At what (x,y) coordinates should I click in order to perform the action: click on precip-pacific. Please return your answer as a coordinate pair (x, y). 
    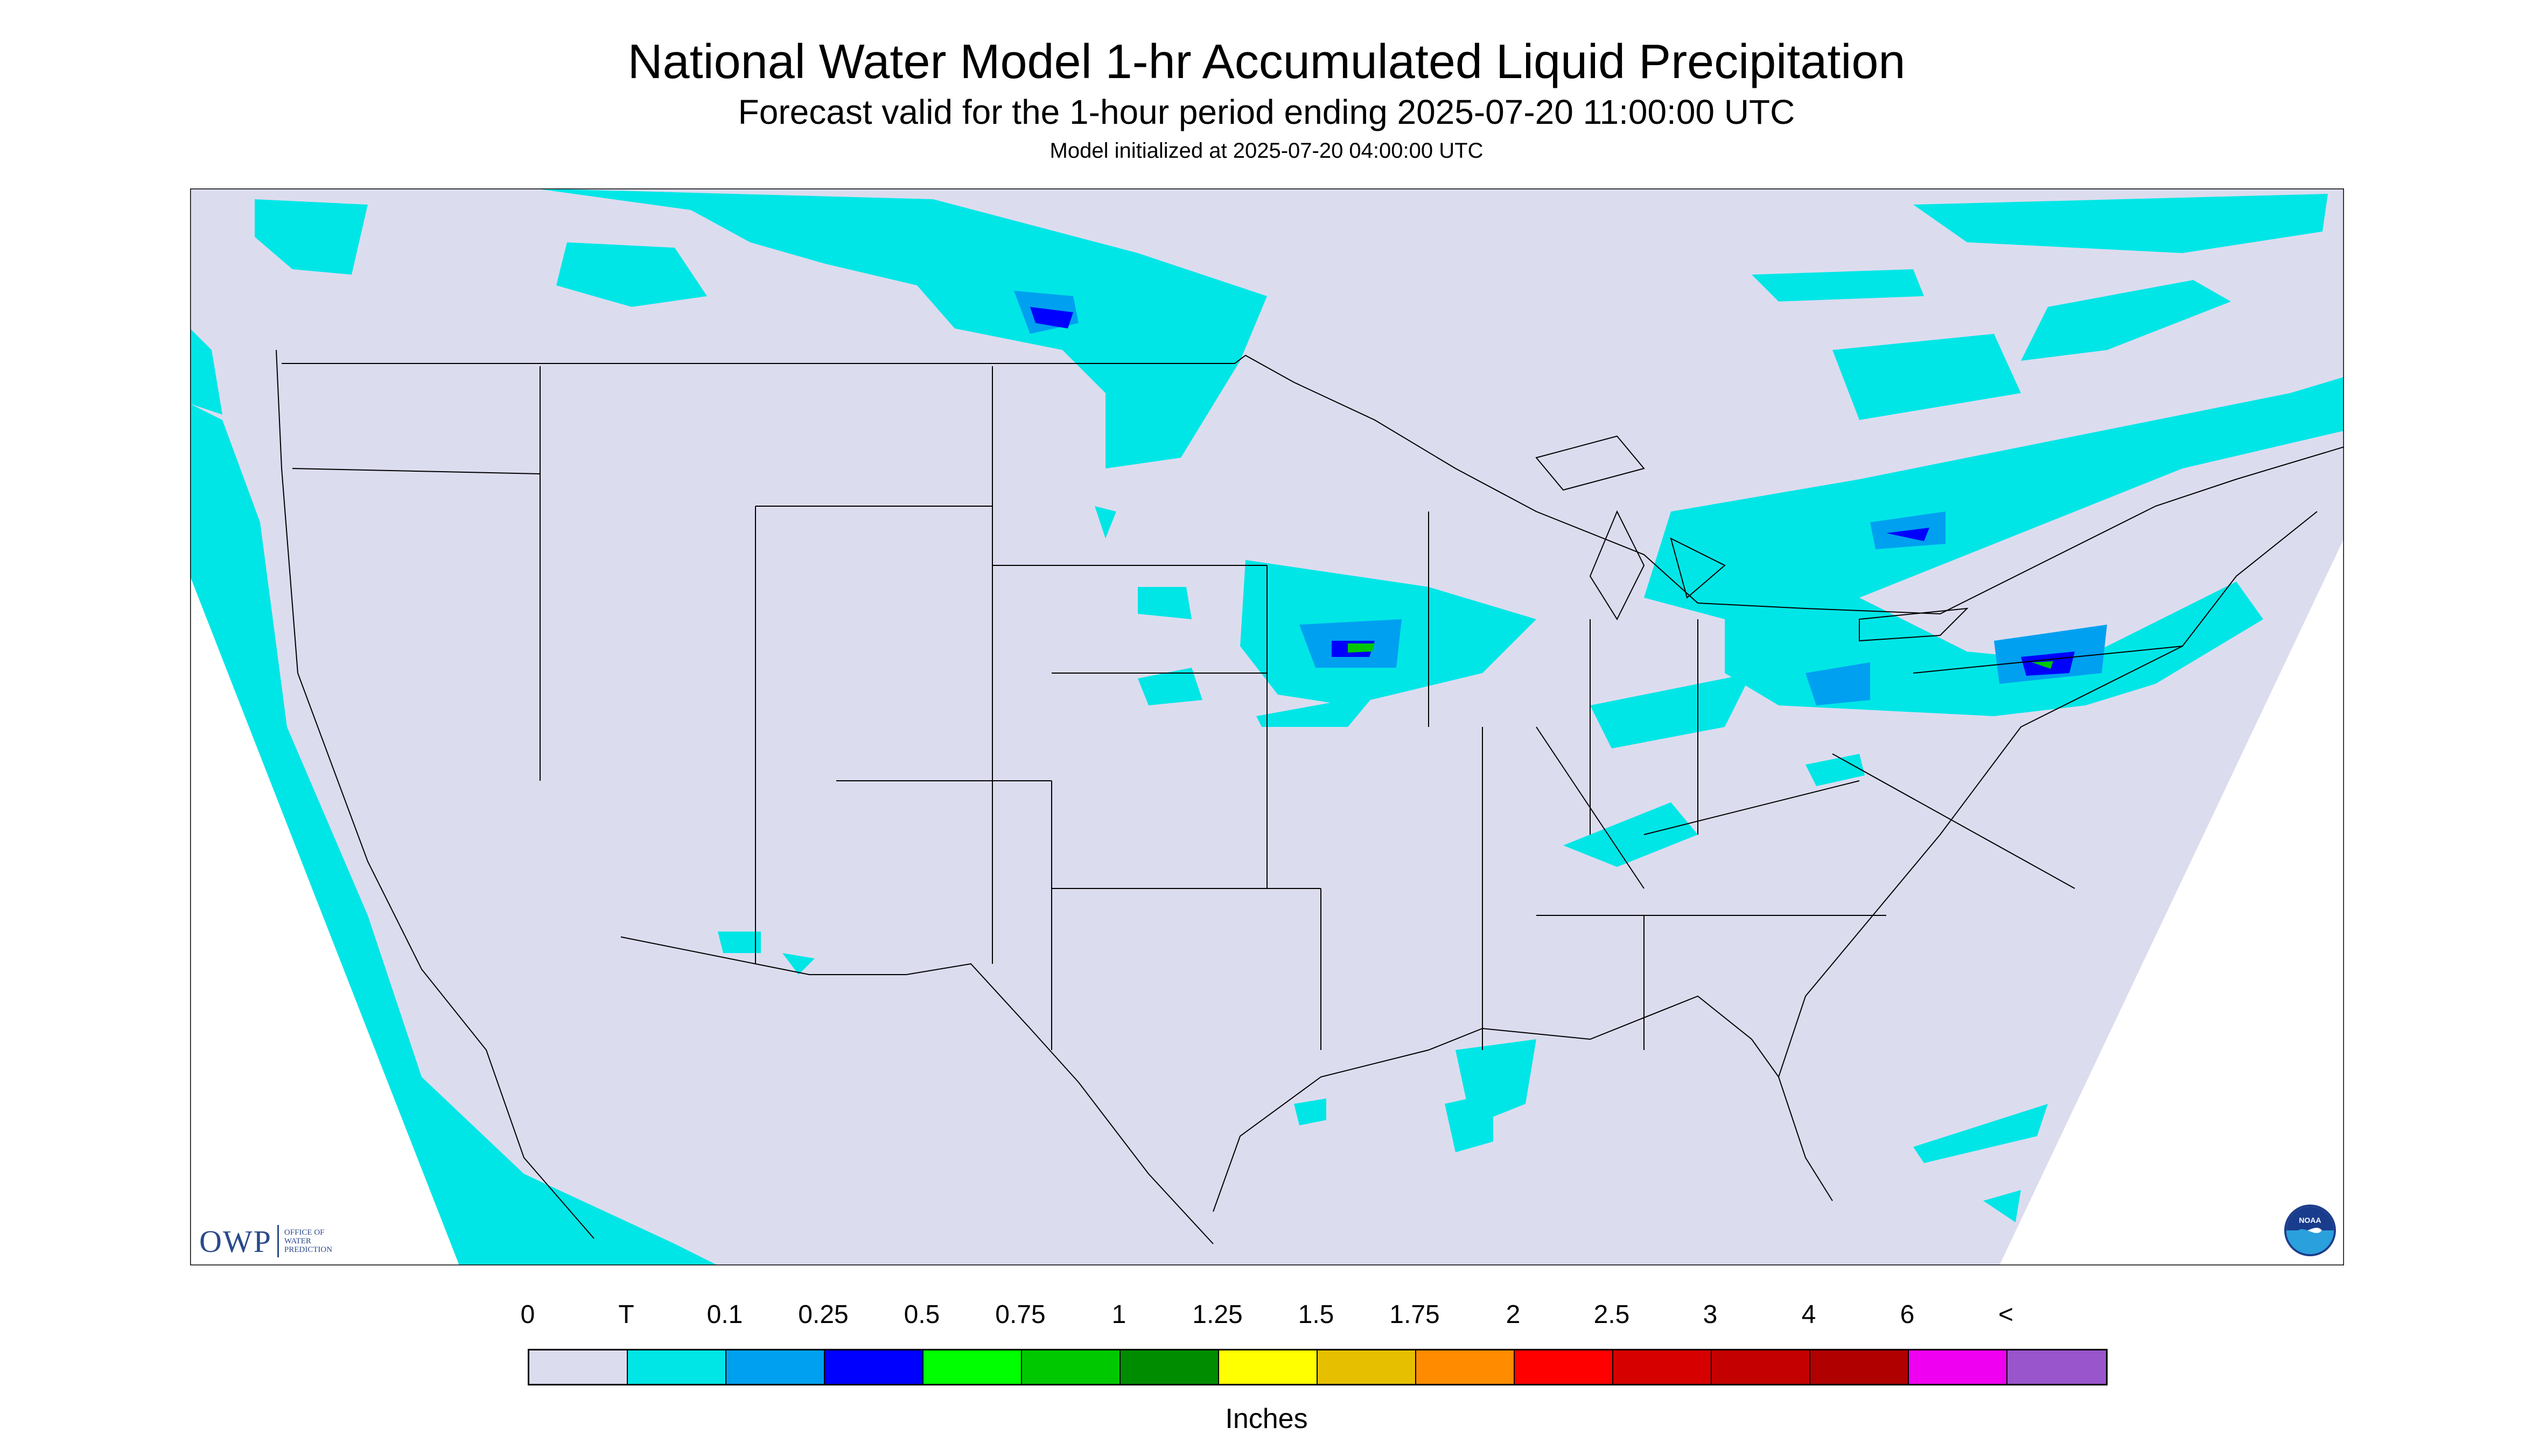
    Looking at the image, I should click on (454, 834).